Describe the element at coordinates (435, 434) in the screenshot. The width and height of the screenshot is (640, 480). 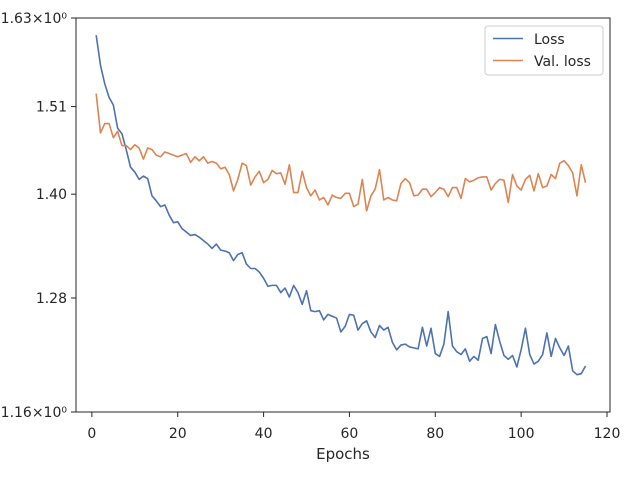
I see `x-tick-label: 80` at that location.